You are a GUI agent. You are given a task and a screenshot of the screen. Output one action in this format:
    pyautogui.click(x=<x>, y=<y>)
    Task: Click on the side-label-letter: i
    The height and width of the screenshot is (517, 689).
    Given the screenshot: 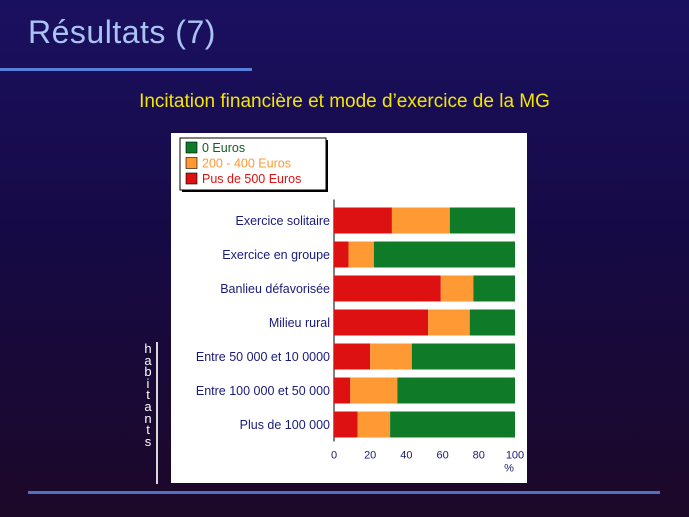 What is the action you would take?
    pyautogui.click(x=148, y=383)
    